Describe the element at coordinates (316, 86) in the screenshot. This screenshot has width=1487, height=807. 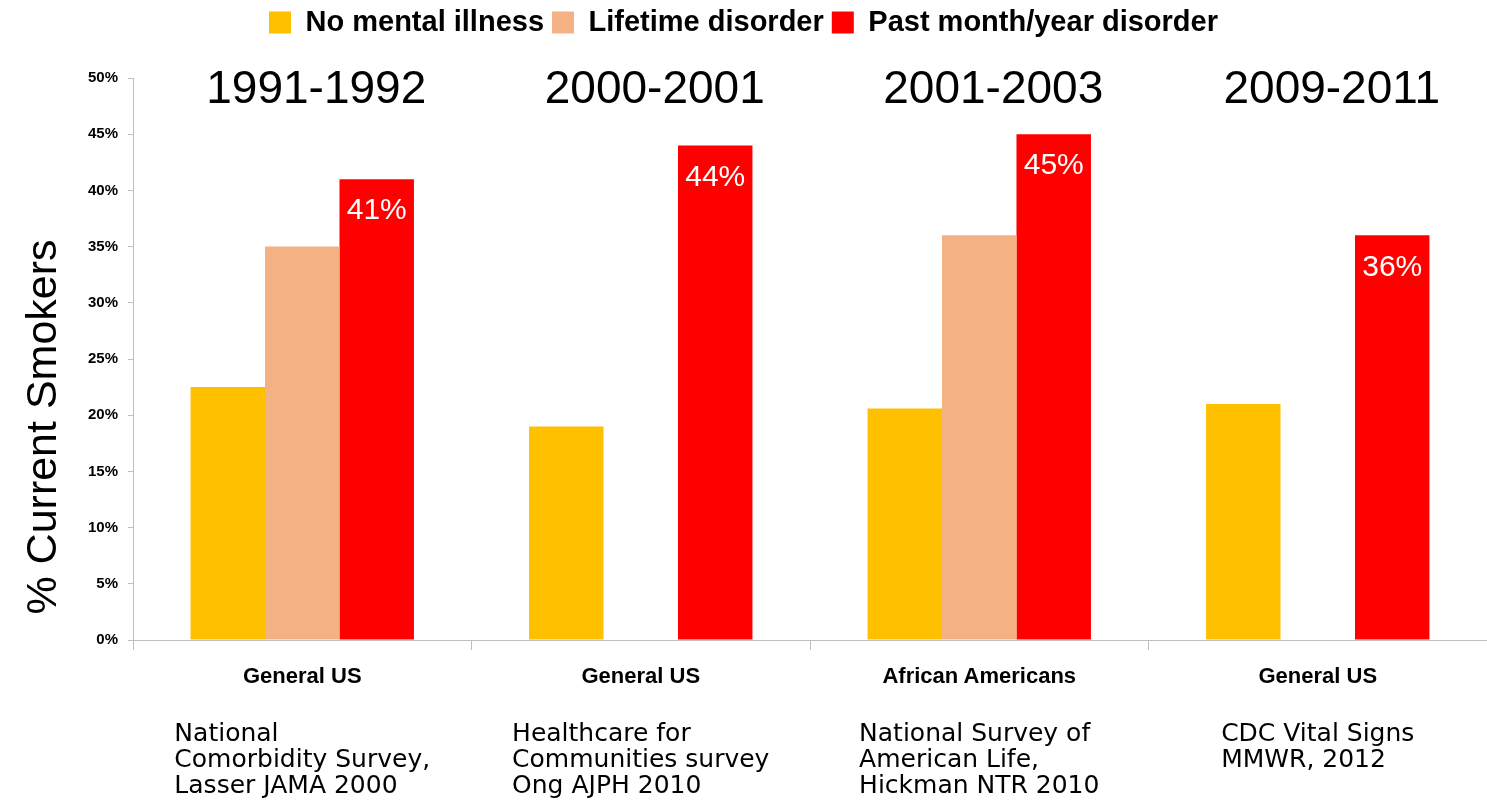
I see `annotation: 1991-1992` at that location.